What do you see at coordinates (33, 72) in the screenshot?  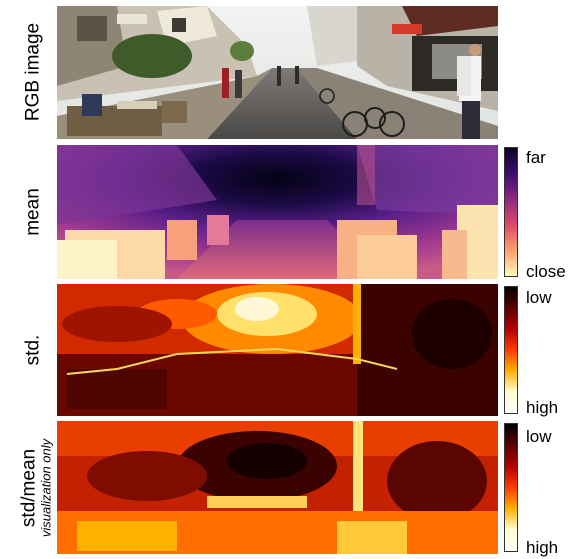 I see `row-label-rgb-text: RGB image` at bounding box center [33, 72].